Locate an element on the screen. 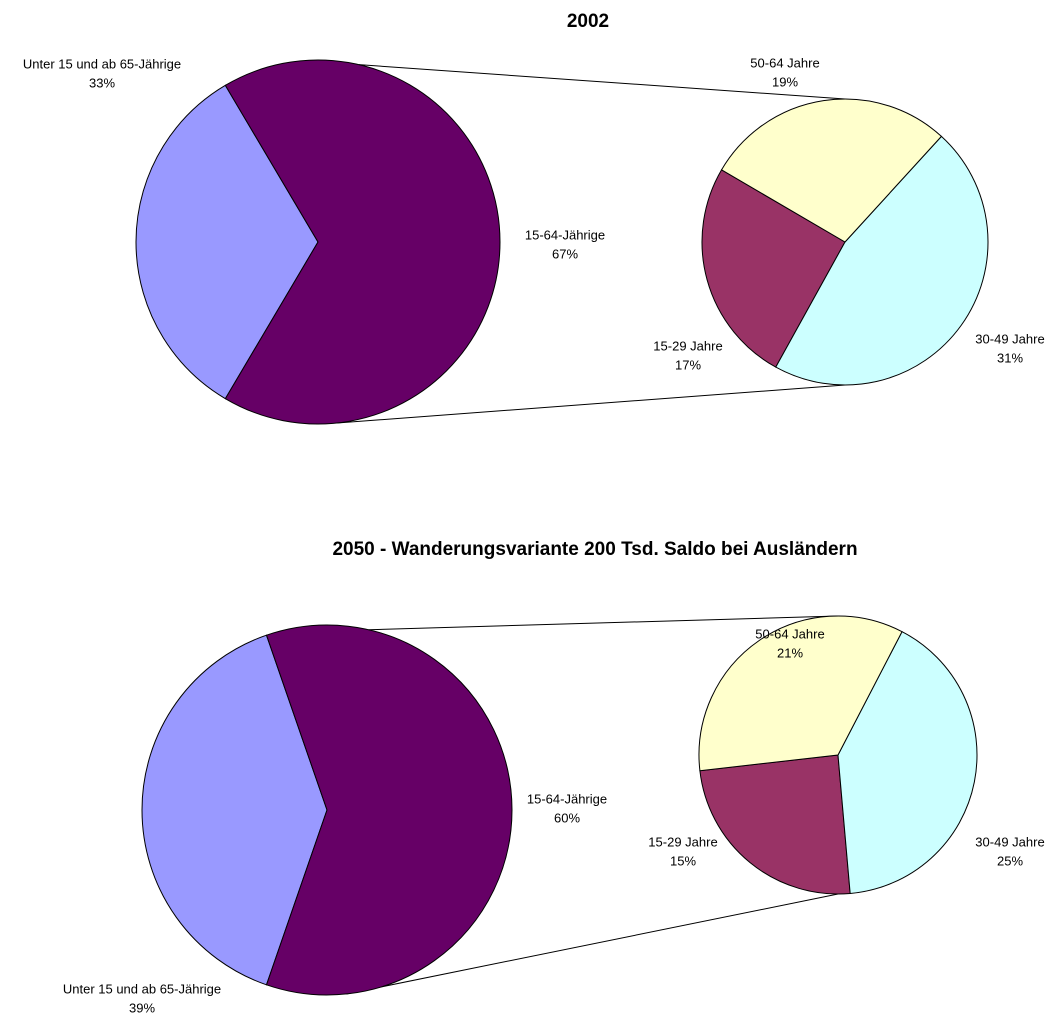 The height and width of the screenshot is (1016, 1052). slice-value-label: 21% is located at coordinates (790, 652).